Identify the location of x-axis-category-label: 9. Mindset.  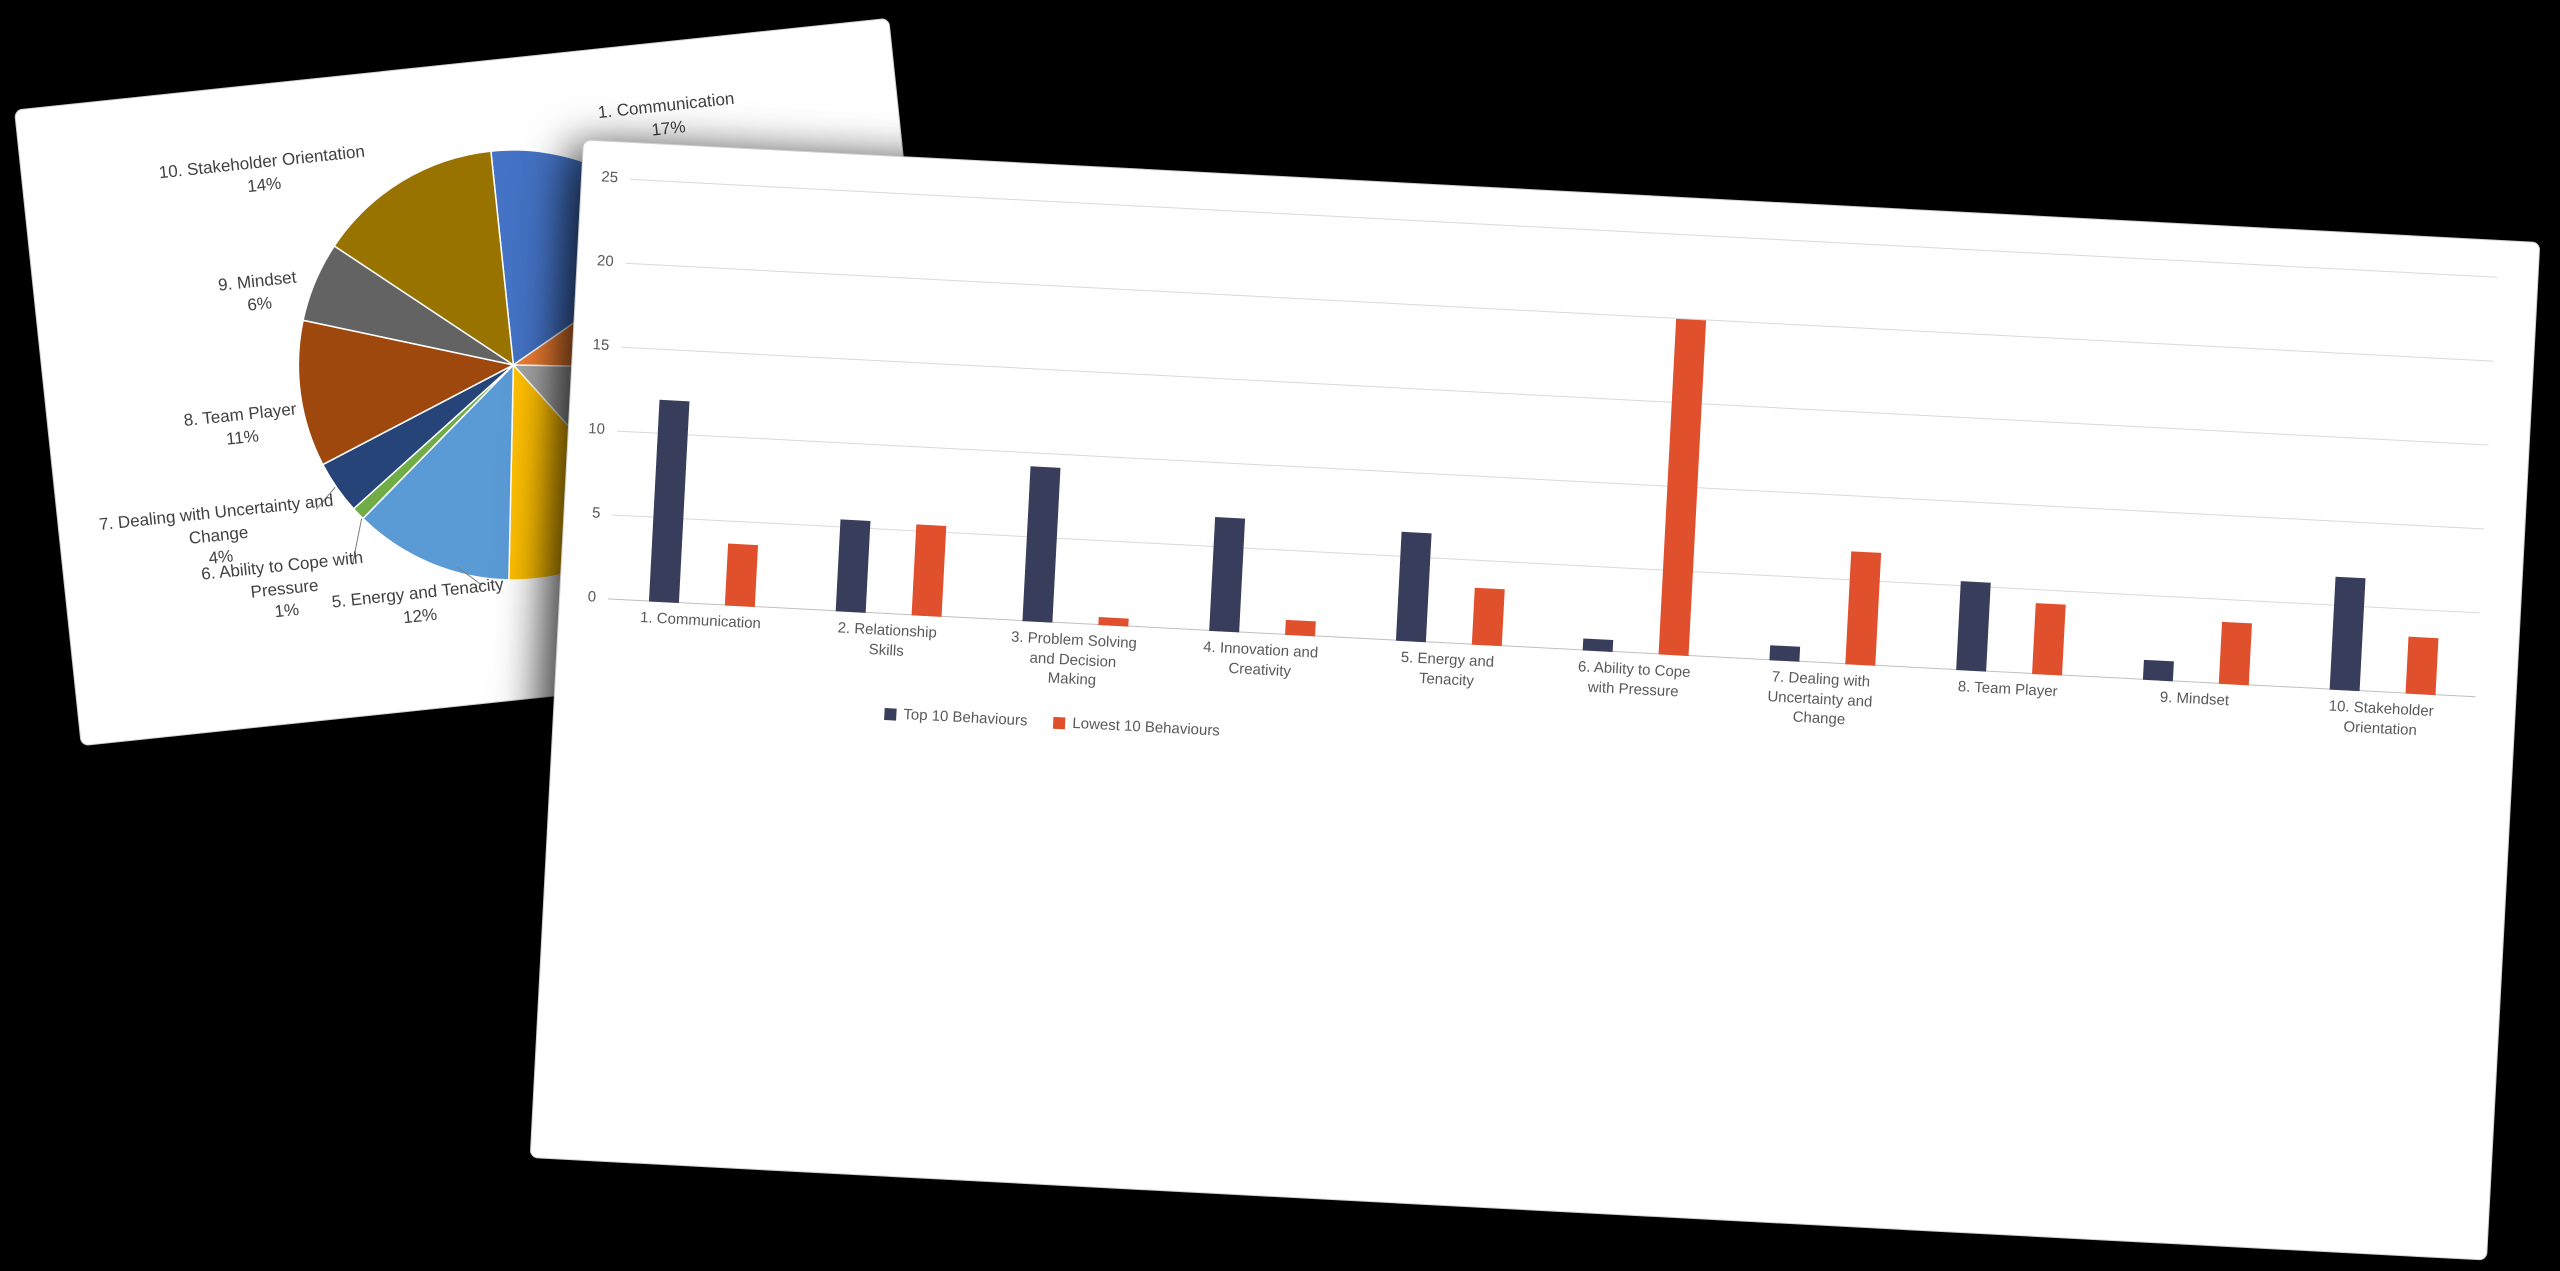
(2194, 699).